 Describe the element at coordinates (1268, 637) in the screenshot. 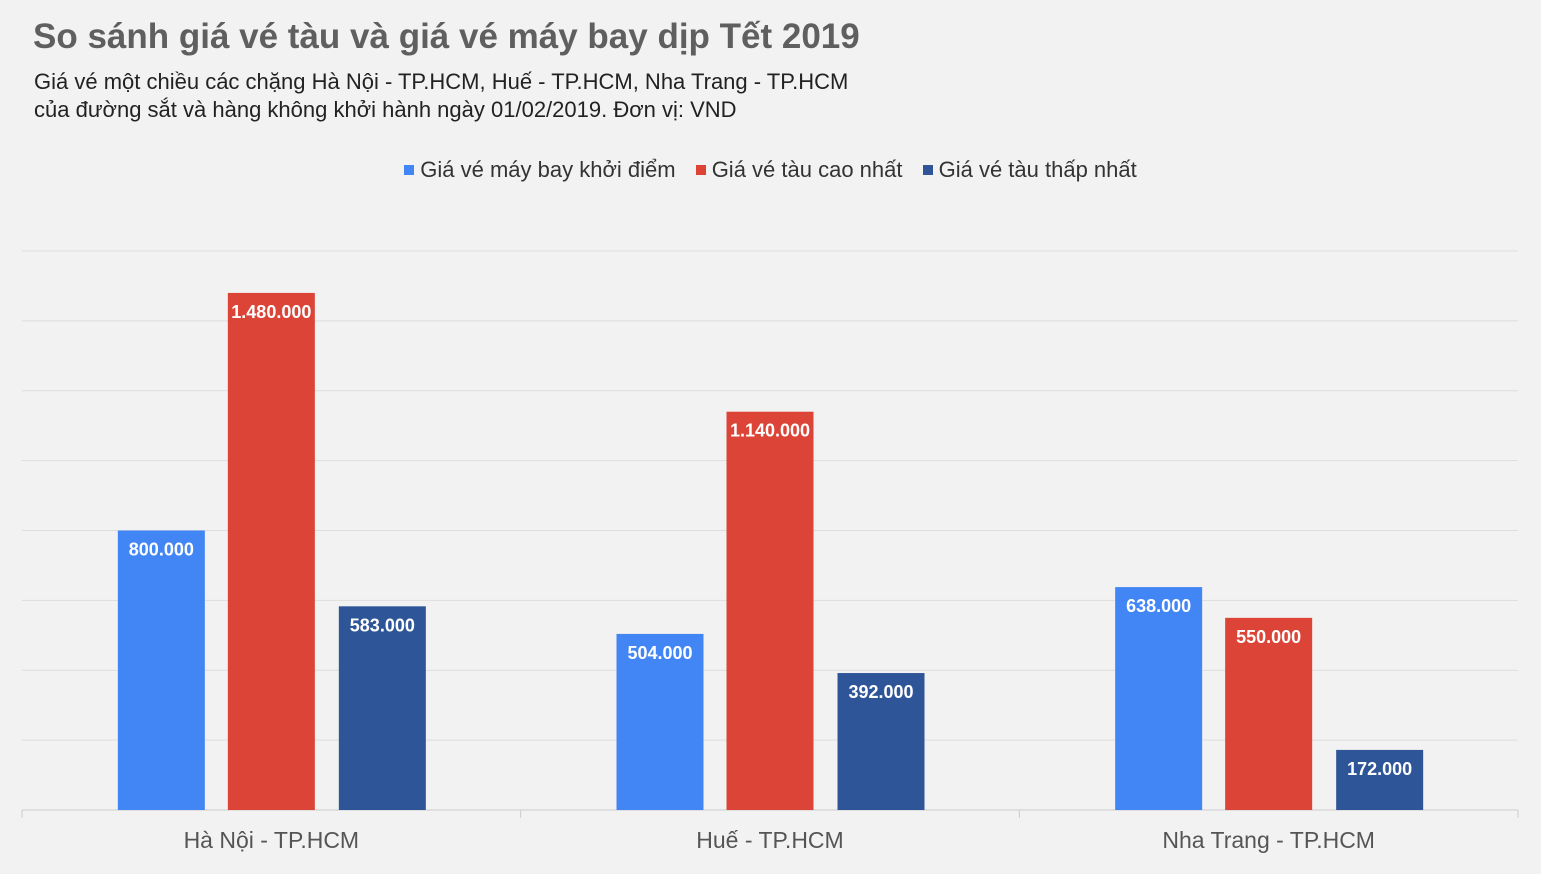

I see `data-label: 550.000` at that location.